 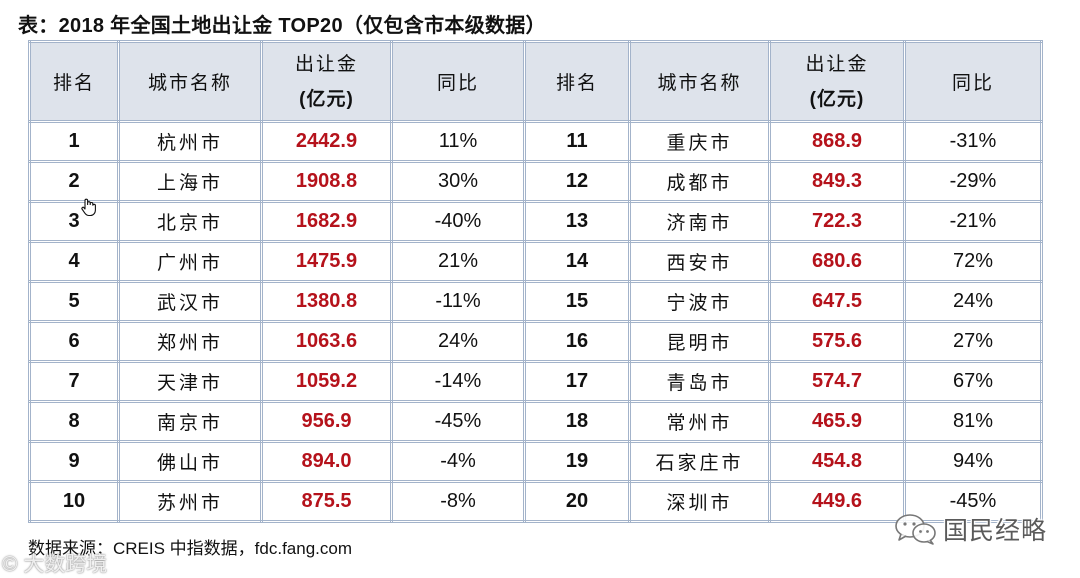 I want to click on table-row: 4 广州市 1475.9 21% 14 西安市 680.6 72%, so click(x=535, y=261).